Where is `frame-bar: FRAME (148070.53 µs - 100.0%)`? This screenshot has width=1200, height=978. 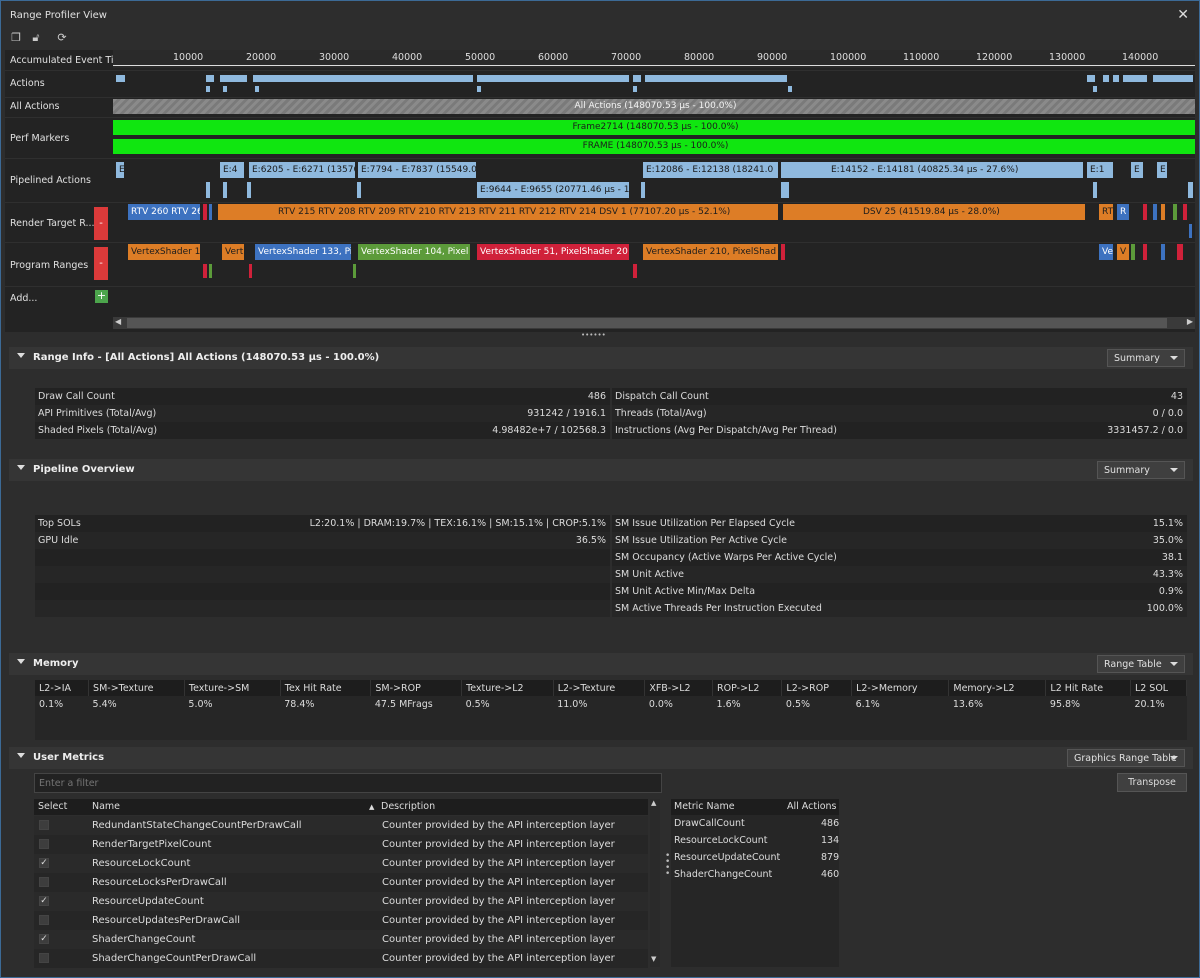 frame-bar: FRAME (148070.53 µs - 100.0%) is located at coordinates (654, 146).